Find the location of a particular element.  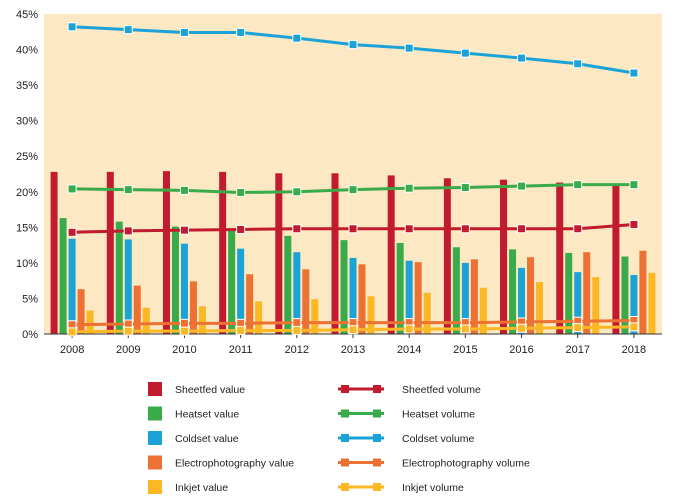

x-tick-label: 2015 is located at coordinates (465, 350).